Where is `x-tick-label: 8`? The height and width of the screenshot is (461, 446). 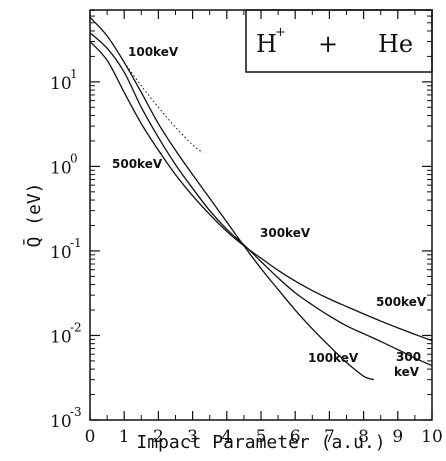 x-tick-label: 8 is located at coordinates (363, 437).